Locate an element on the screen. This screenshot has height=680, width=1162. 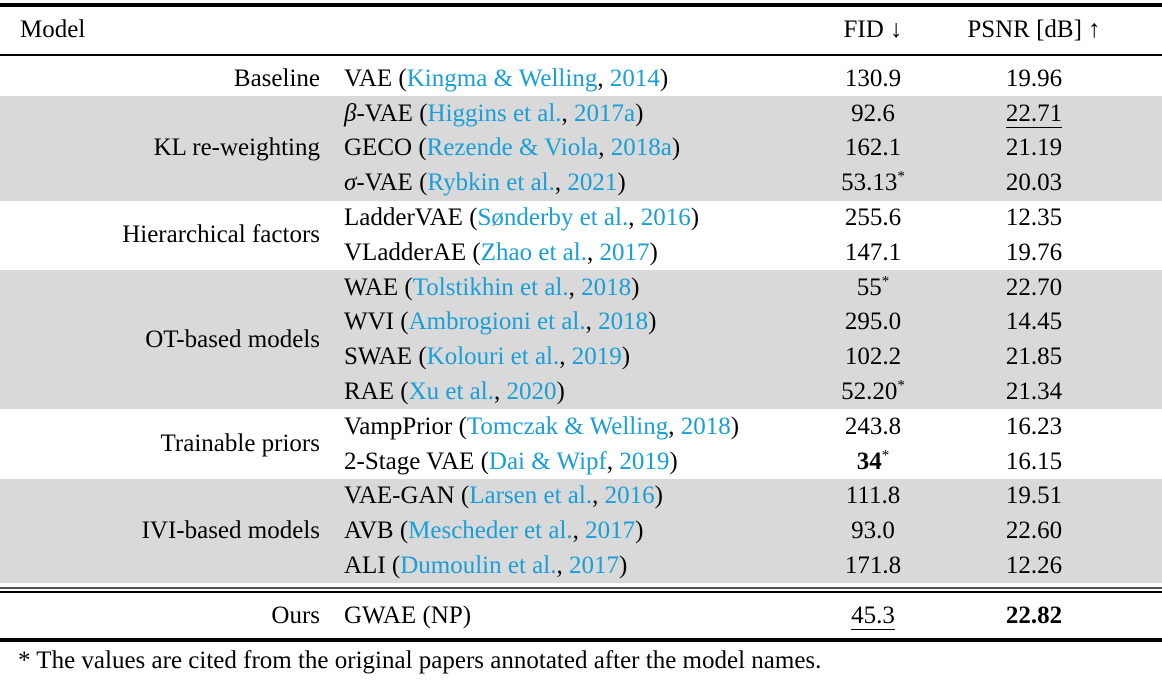
psnr-cell: 12.35 is located at coordinates (1034, 218).